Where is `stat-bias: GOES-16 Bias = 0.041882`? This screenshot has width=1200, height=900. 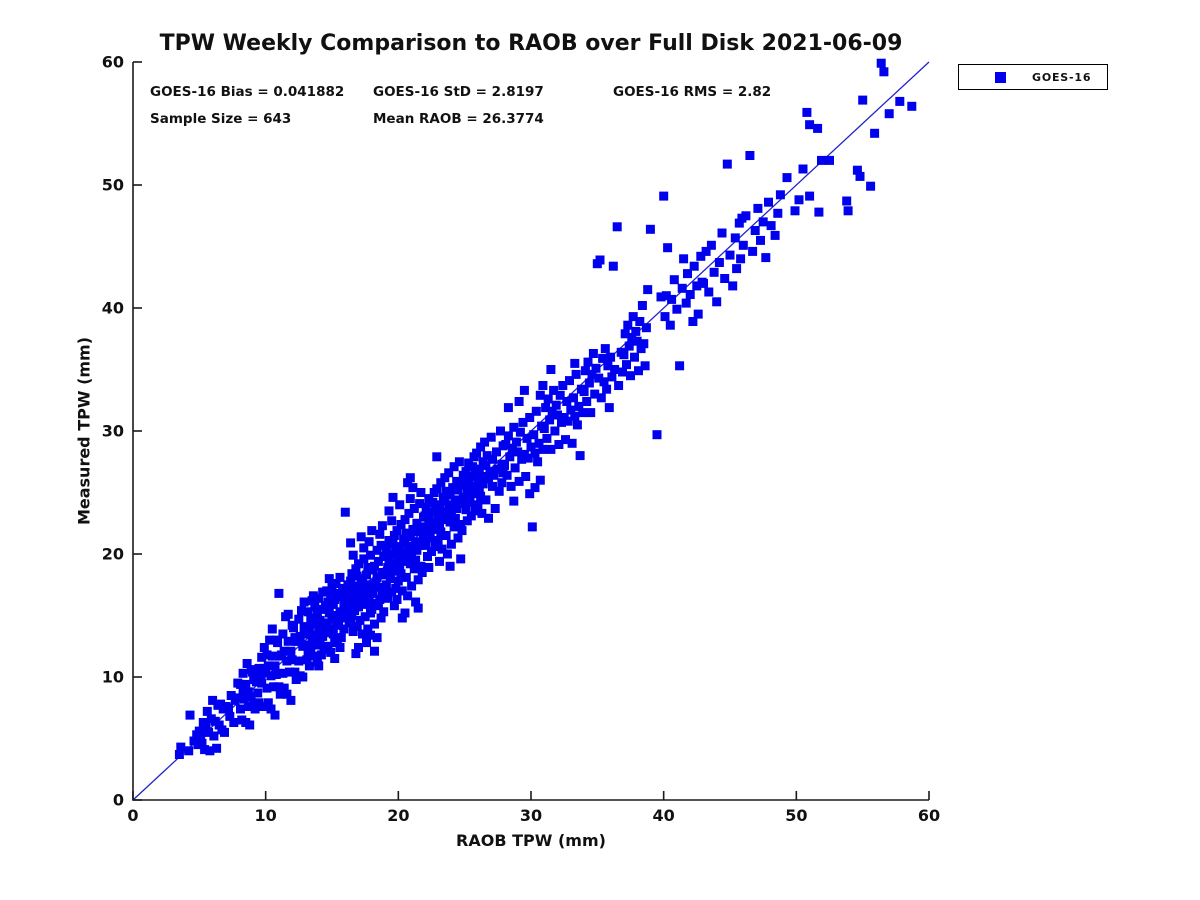
stat-bias: GOES-16 Bias = 0.041882 is located at coordinates (247, 92).